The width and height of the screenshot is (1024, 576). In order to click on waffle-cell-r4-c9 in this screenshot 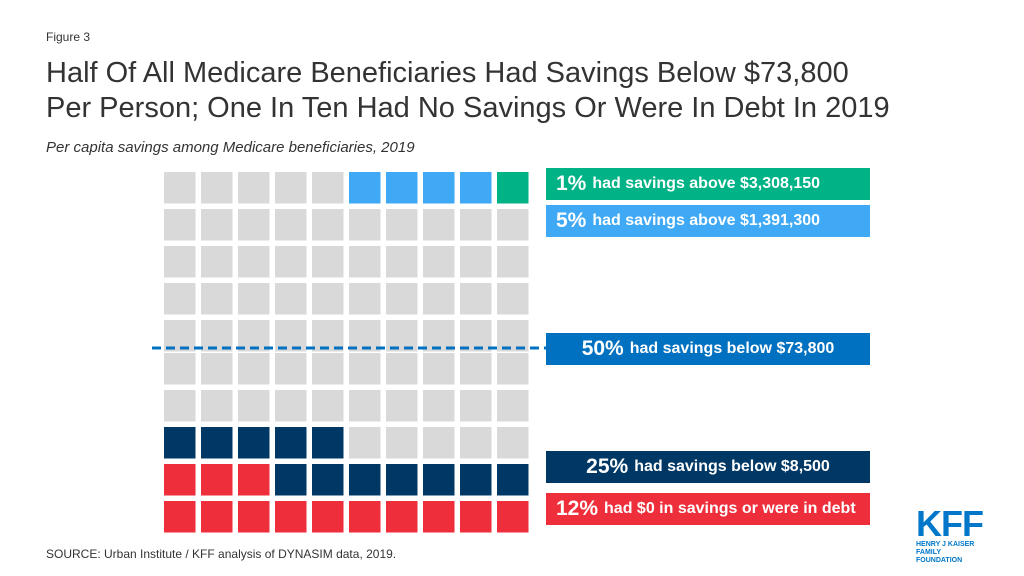, I will do `click(476, 299)`.